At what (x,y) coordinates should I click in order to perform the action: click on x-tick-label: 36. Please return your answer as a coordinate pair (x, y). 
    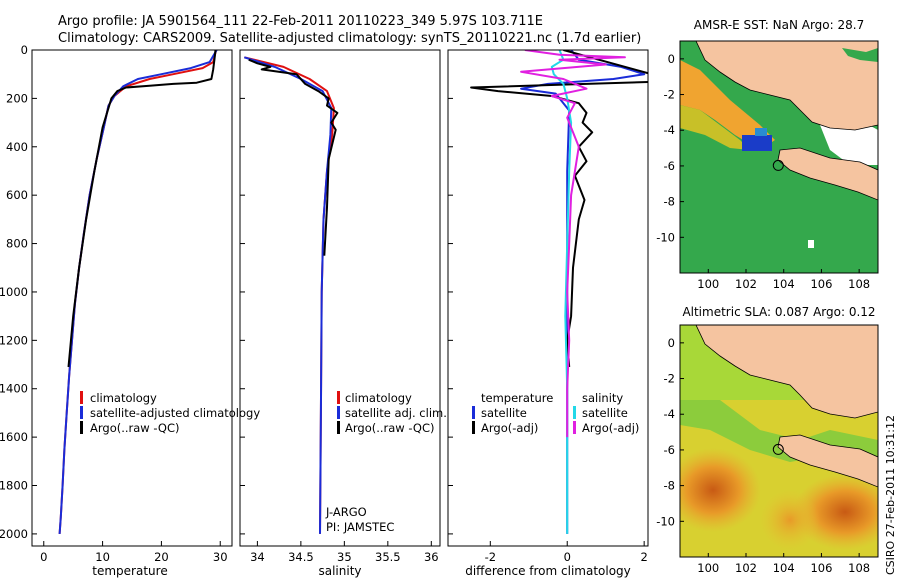
    Looking at the image, I should click on (431, 557).